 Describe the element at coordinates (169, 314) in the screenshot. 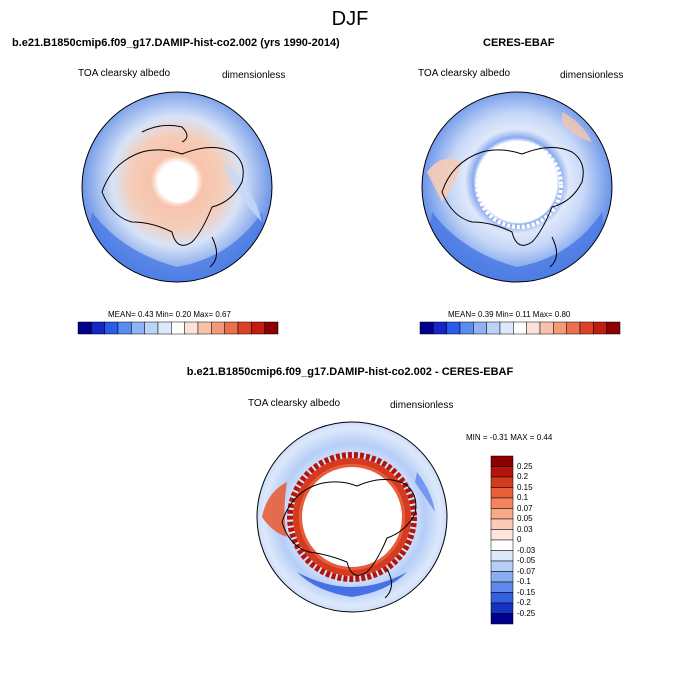

I see `panel-model-stats: MEAN= 0.43 Min= 0.20 Max= 0.67` at that location.